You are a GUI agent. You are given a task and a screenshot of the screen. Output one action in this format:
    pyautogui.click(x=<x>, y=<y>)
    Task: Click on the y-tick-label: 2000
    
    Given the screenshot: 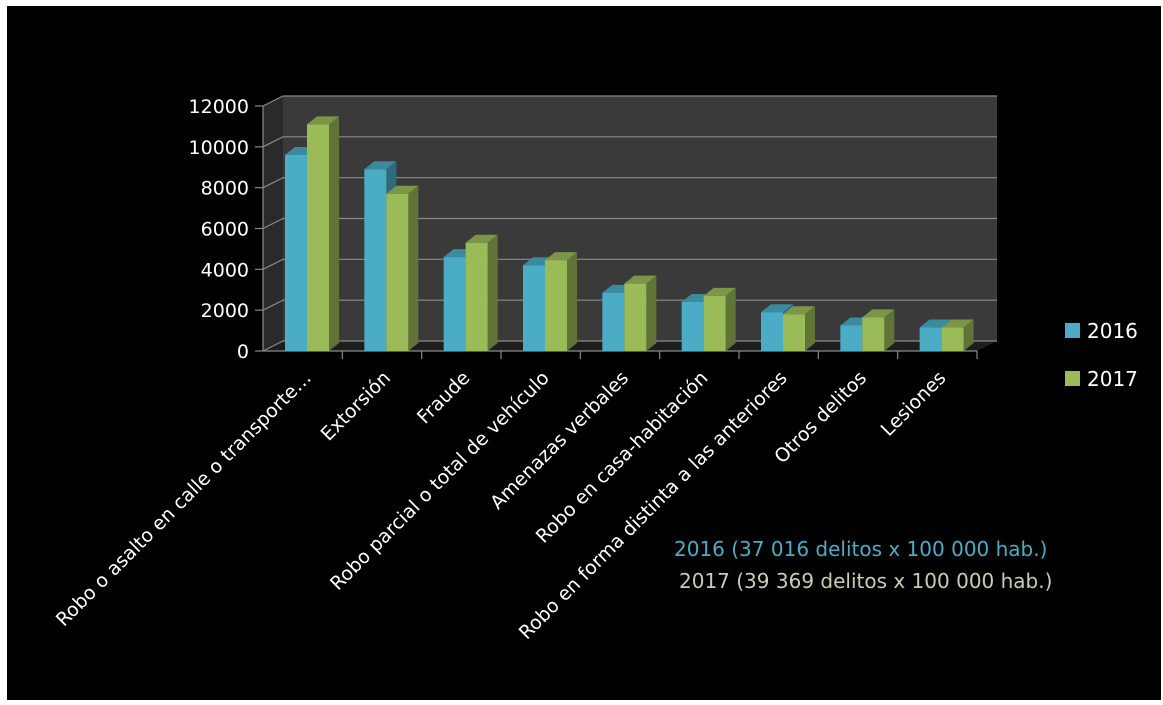 What is the action you would take?
    pyautogui.click(x=225, y=311)
    